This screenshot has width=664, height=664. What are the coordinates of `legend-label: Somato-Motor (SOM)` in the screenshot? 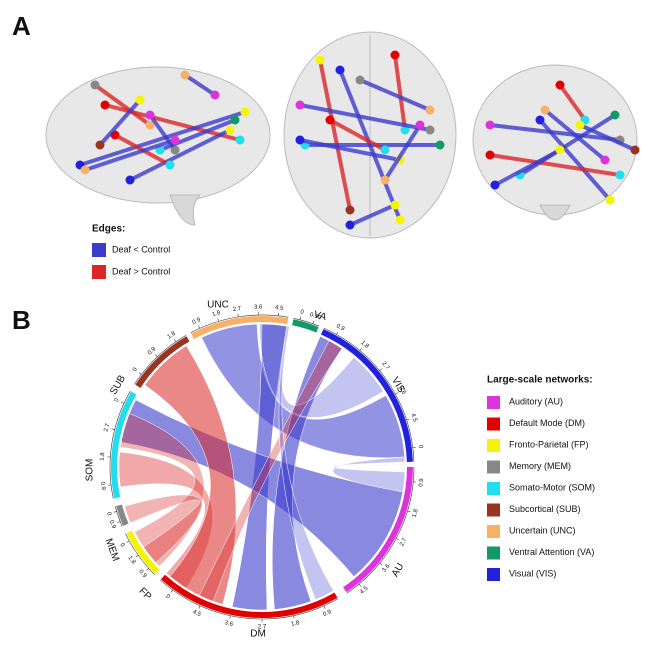 It's located at (552, 487).